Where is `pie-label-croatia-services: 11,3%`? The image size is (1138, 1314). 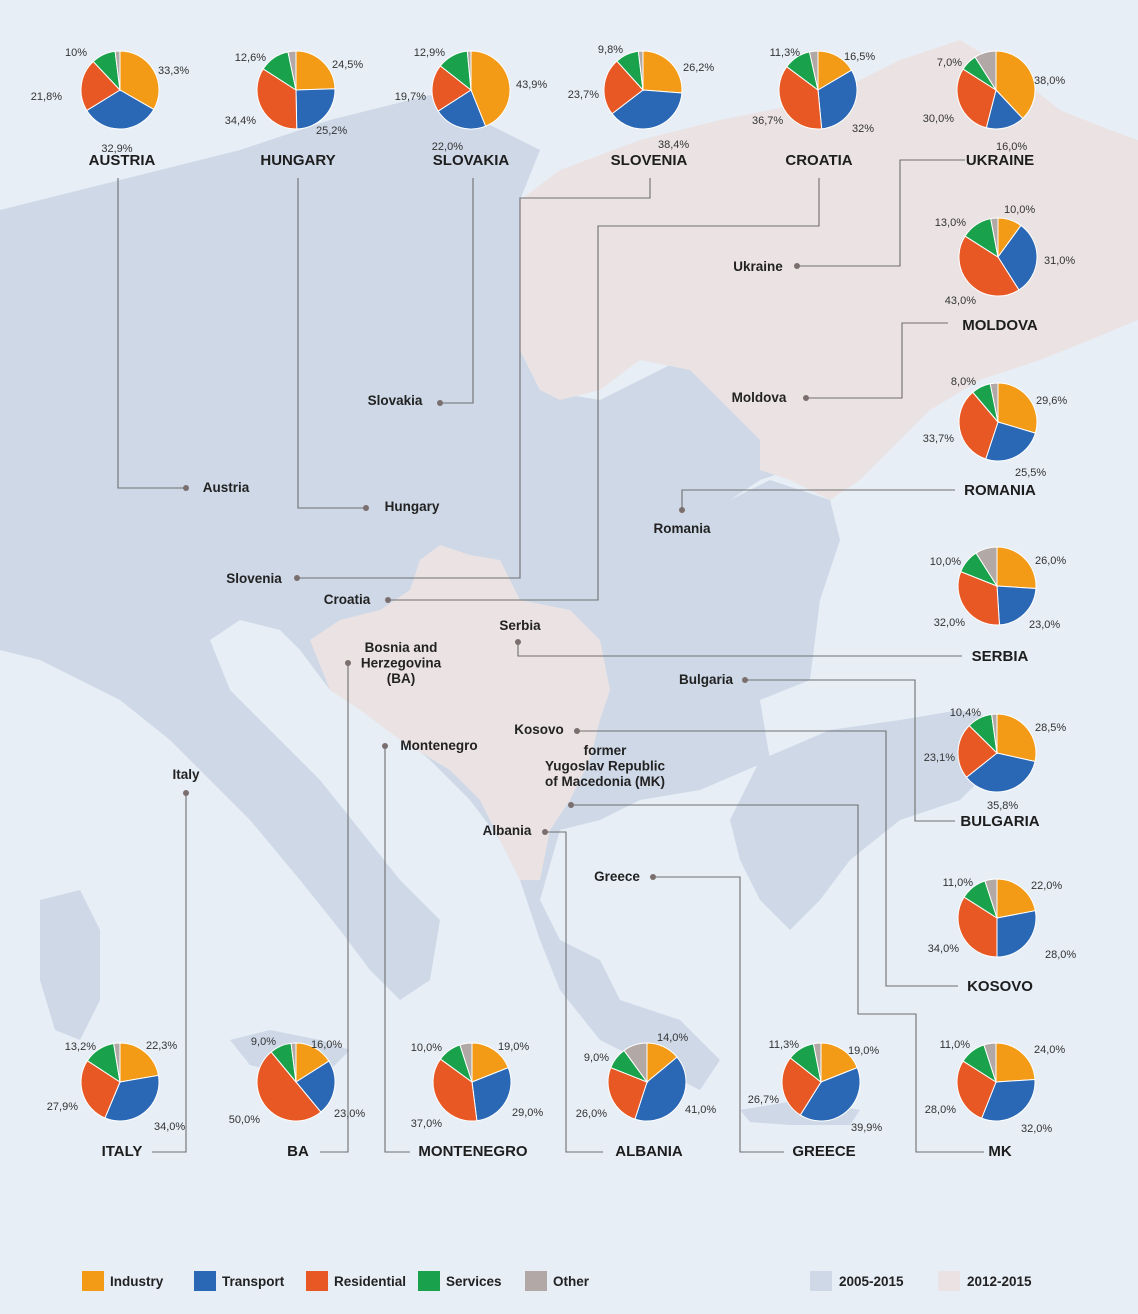
pie-label-croatia-services: 11,3% is located at coordinates (785, 53).